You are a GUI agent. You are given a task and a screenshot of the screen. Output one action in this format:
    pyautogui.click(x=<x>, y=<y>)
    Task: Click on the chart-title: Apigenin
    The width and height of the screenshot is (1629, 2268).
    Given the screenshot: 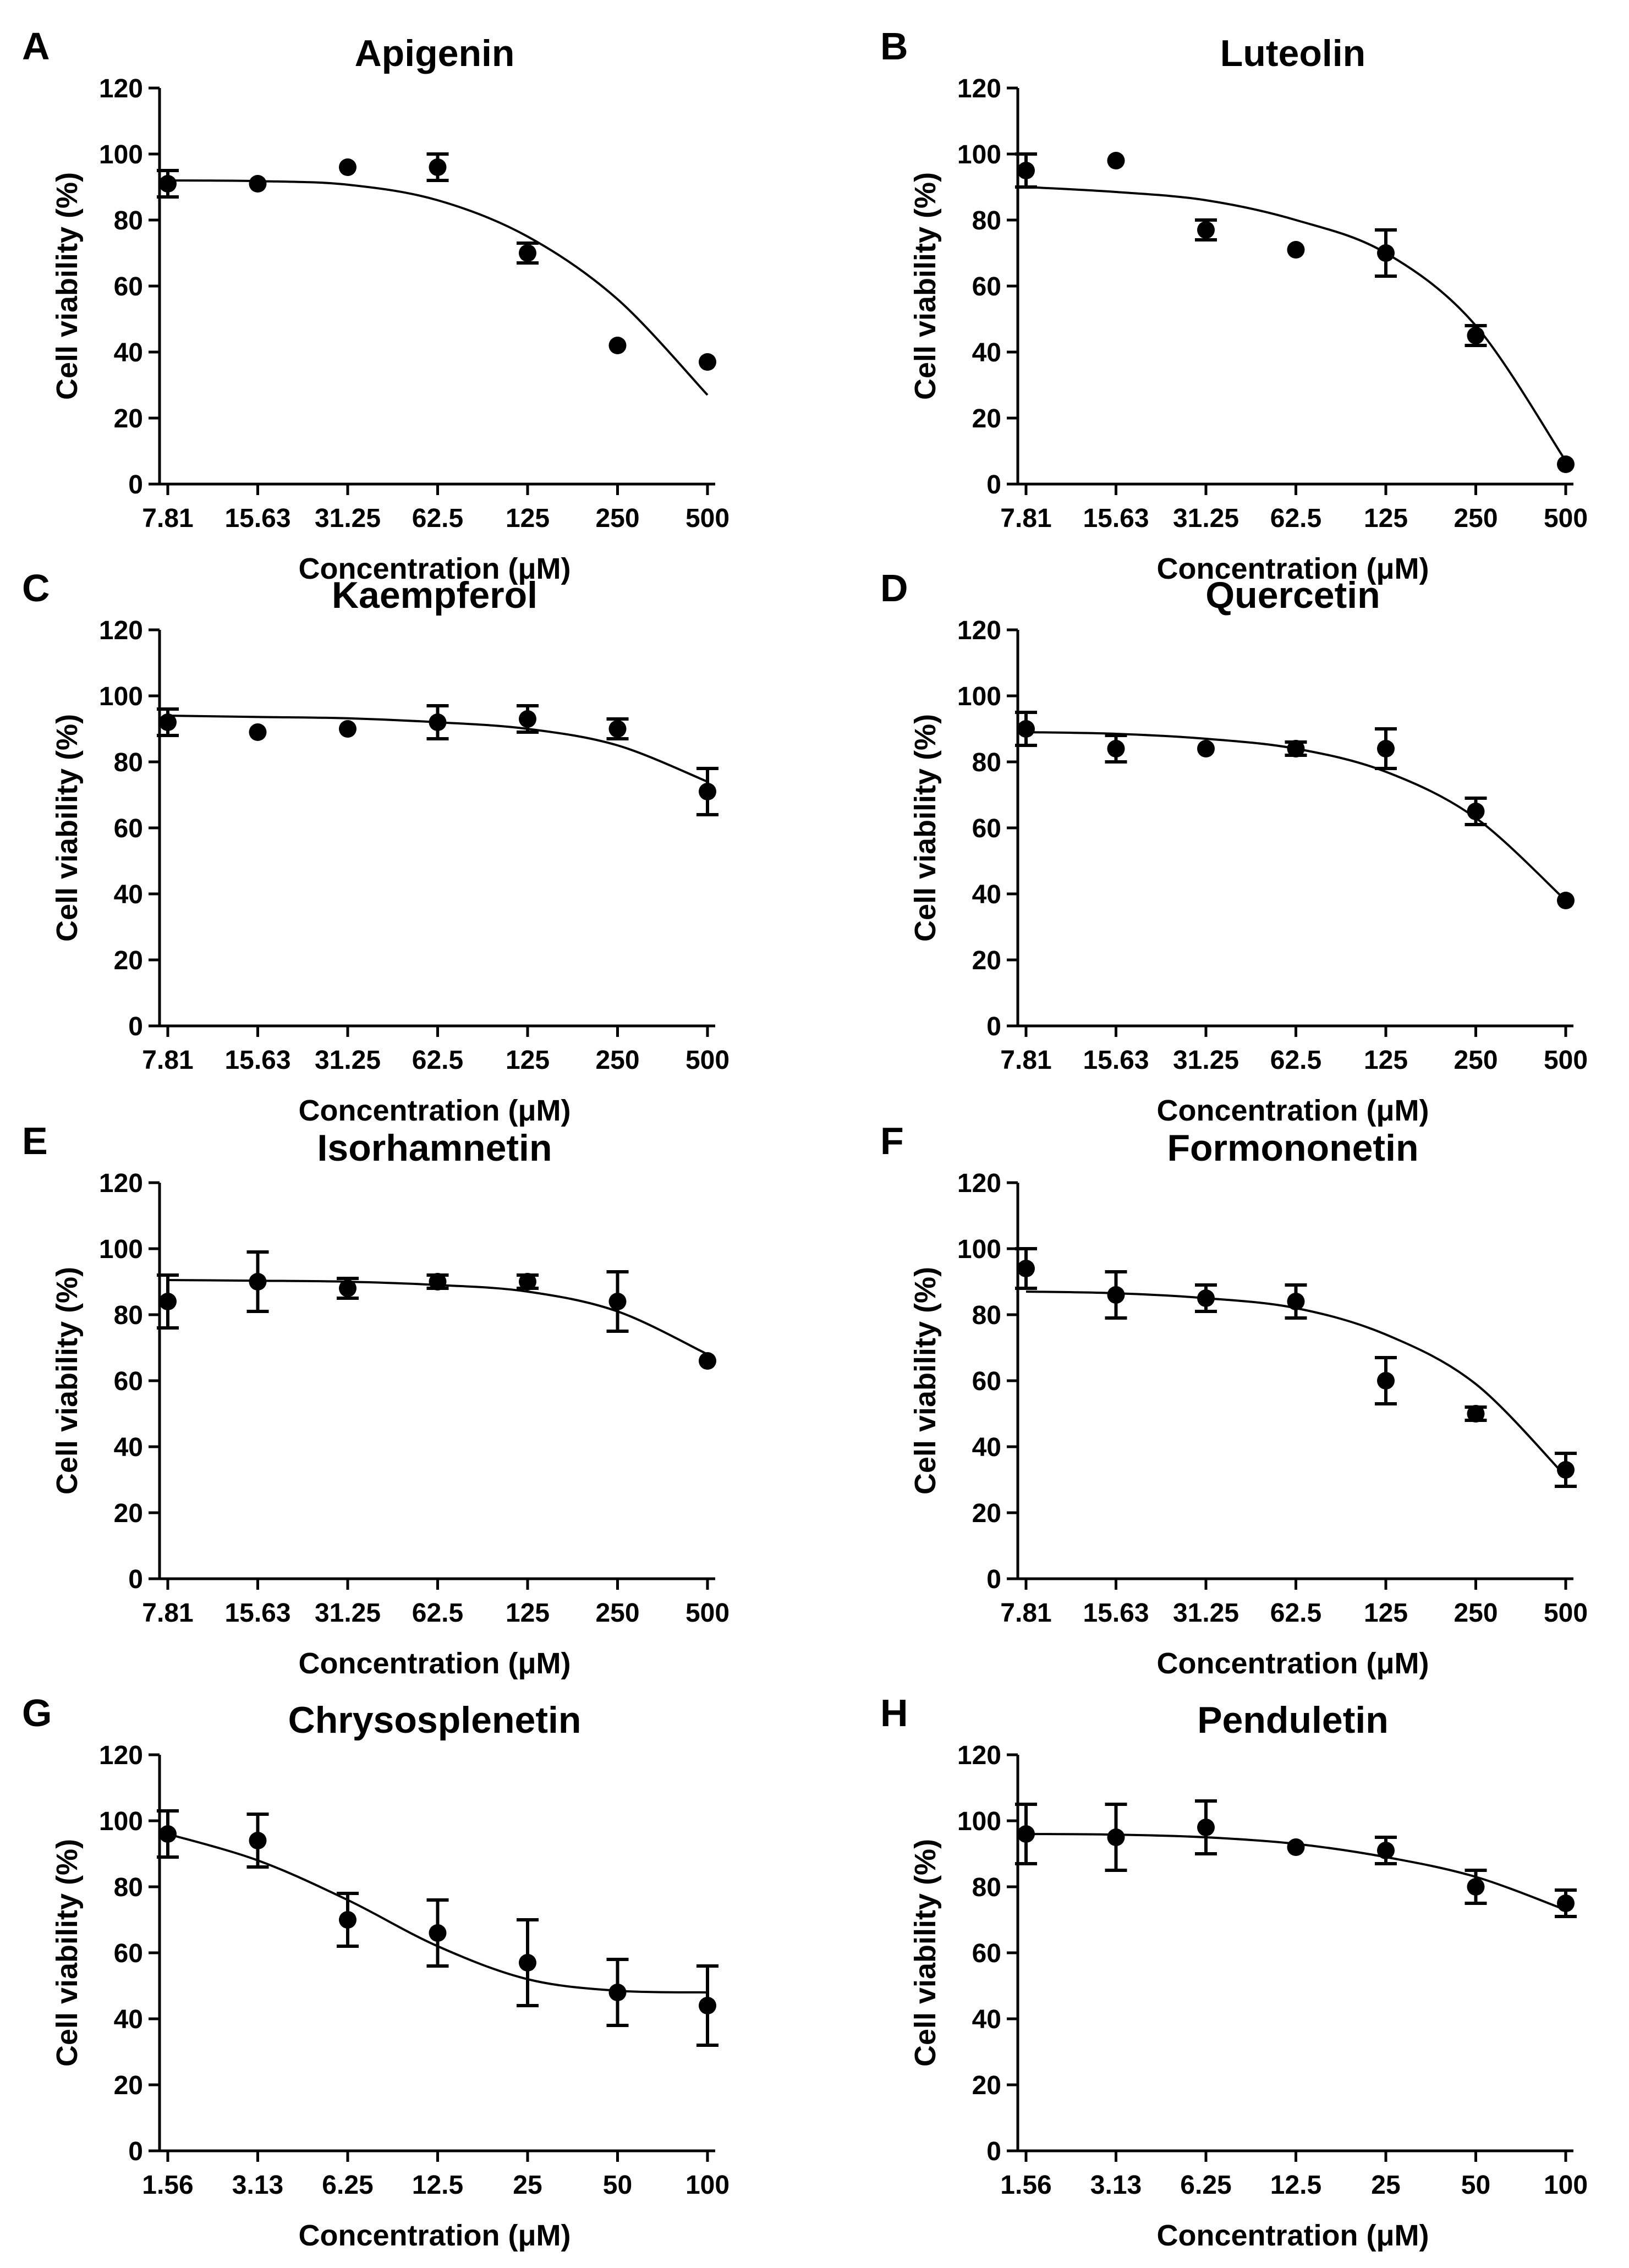 What is the action you would take?
    pyautogui.click(x=435, y=53)
    